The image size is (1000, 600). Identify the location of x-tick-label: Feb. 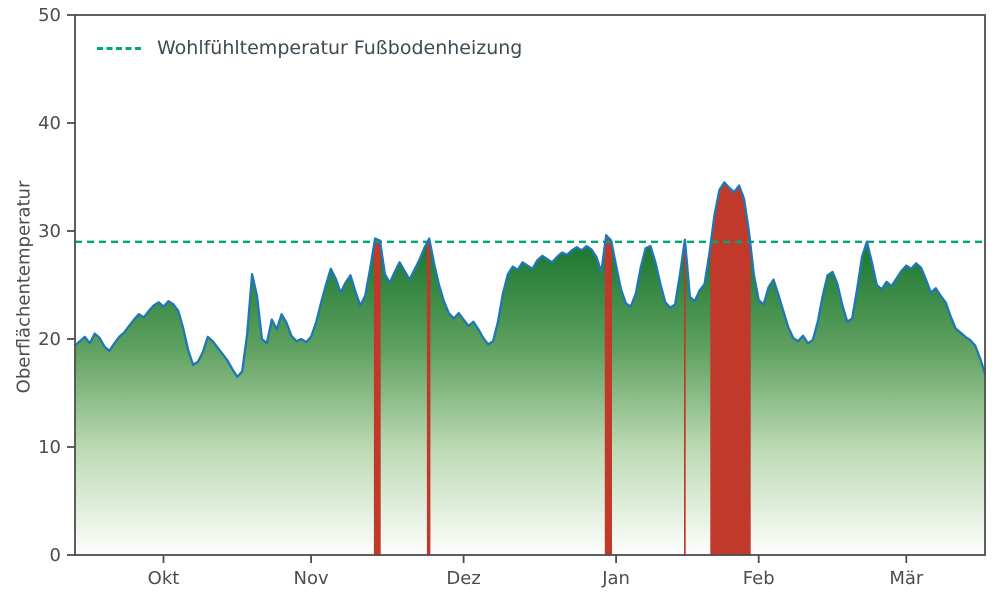
(759, 578).